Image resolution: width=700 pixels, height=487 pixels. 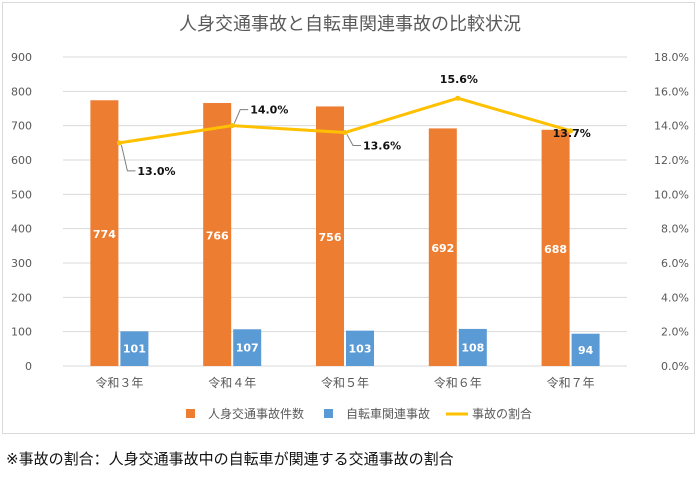 What do you see at coordinates (21, 263) in the screenshot?
I see `y-left-tick-label: 300` at bounding box center [21, 263].